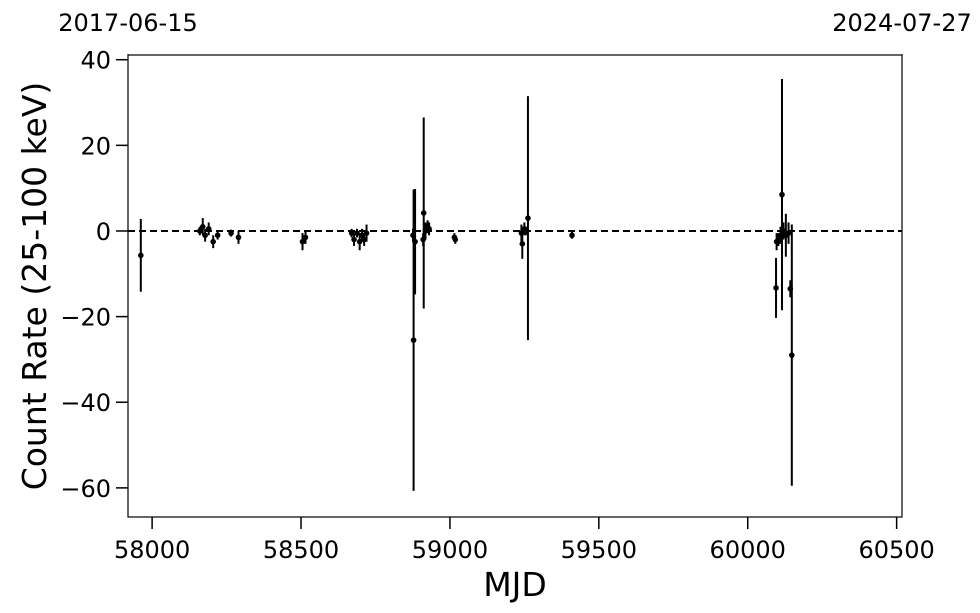 This screenshot has width=980, height=613. Describe the element at coordinates (450, 550) in the screenshot. I see `x-tick-label: 59000` at that location.